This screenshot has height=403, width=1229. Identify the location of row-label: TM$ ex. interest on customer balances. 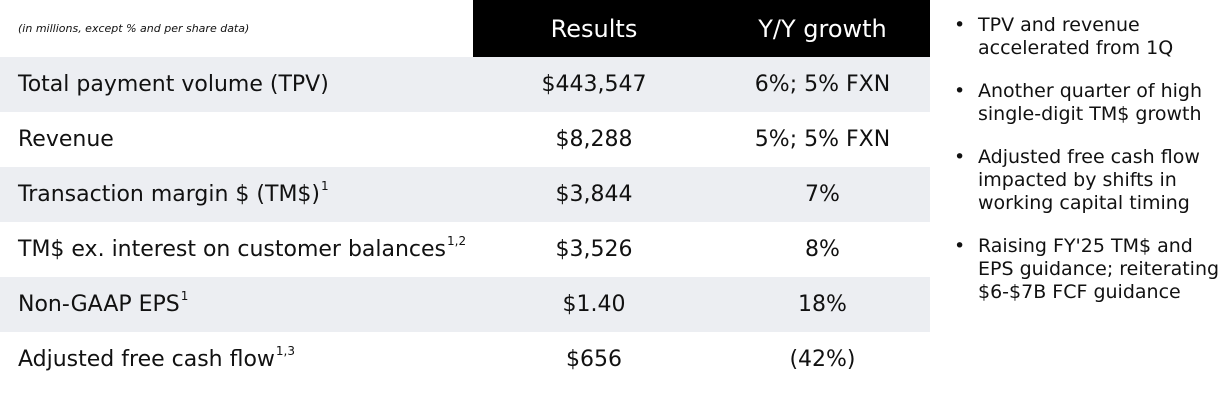
(232, 249).